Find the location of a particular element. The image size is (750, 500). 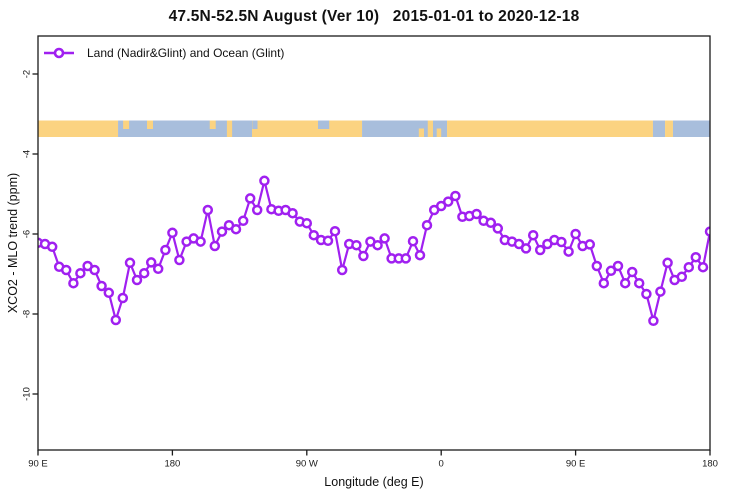

legend: Land (Nadir&Glint) and Ocean (Glint) is located at coordinates (163, 53).